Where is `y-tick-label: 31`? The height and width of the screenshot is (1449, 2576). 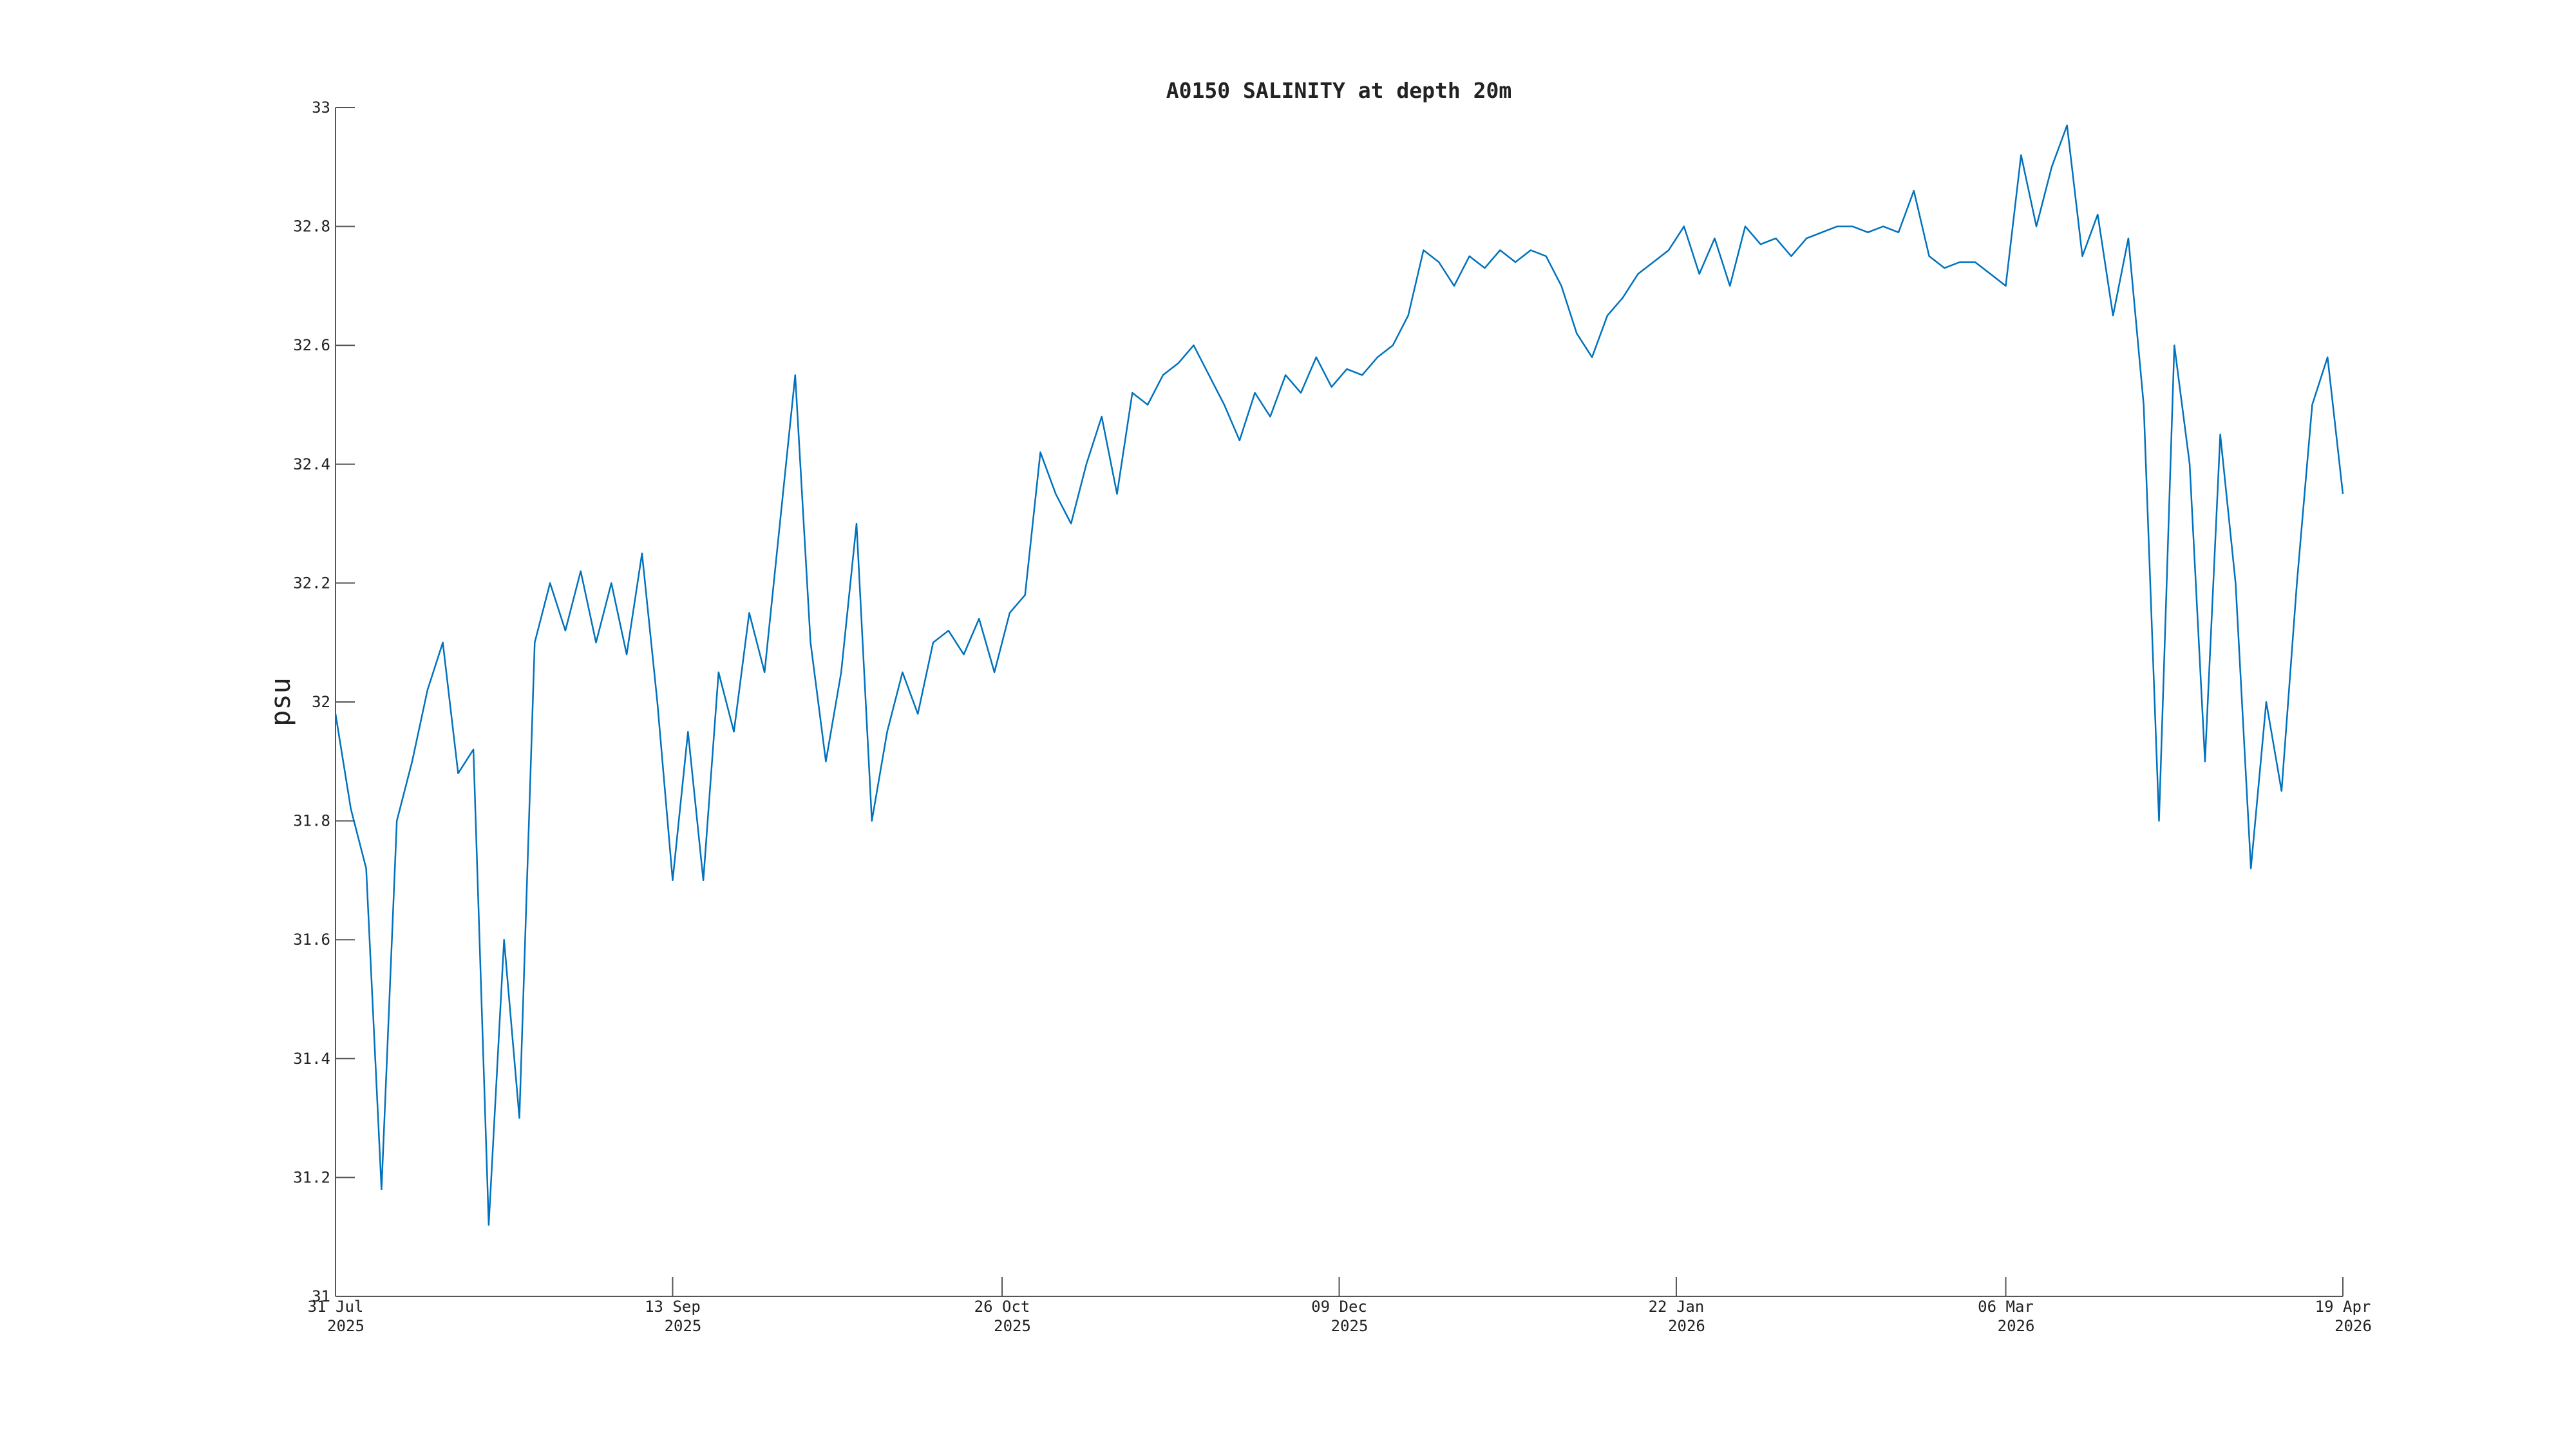 y-tick-label: 31 is located at coordinates (321, 1296).